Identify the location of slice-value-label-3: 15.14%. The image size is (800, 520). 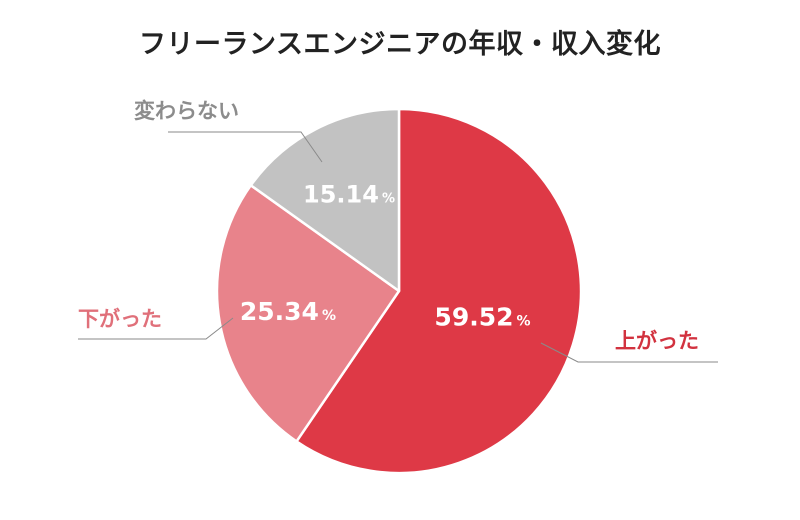
(349, 195).